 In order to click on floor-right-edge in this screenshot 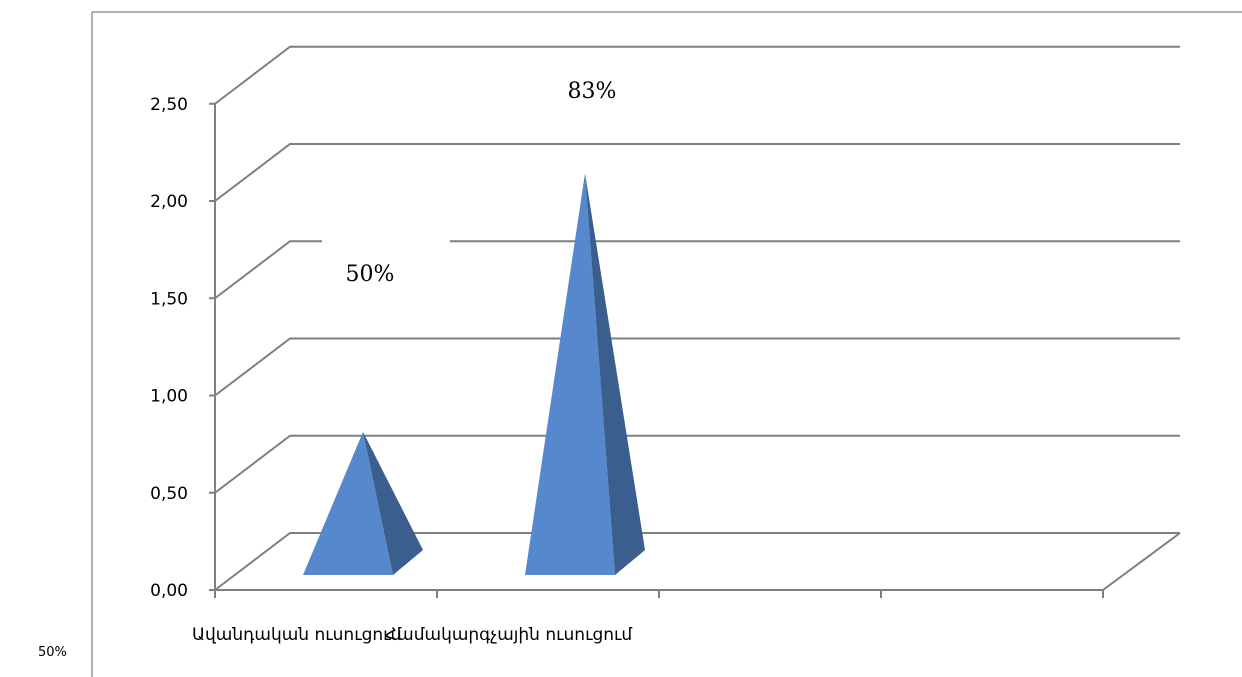, I will do `click(1141, 561)`.